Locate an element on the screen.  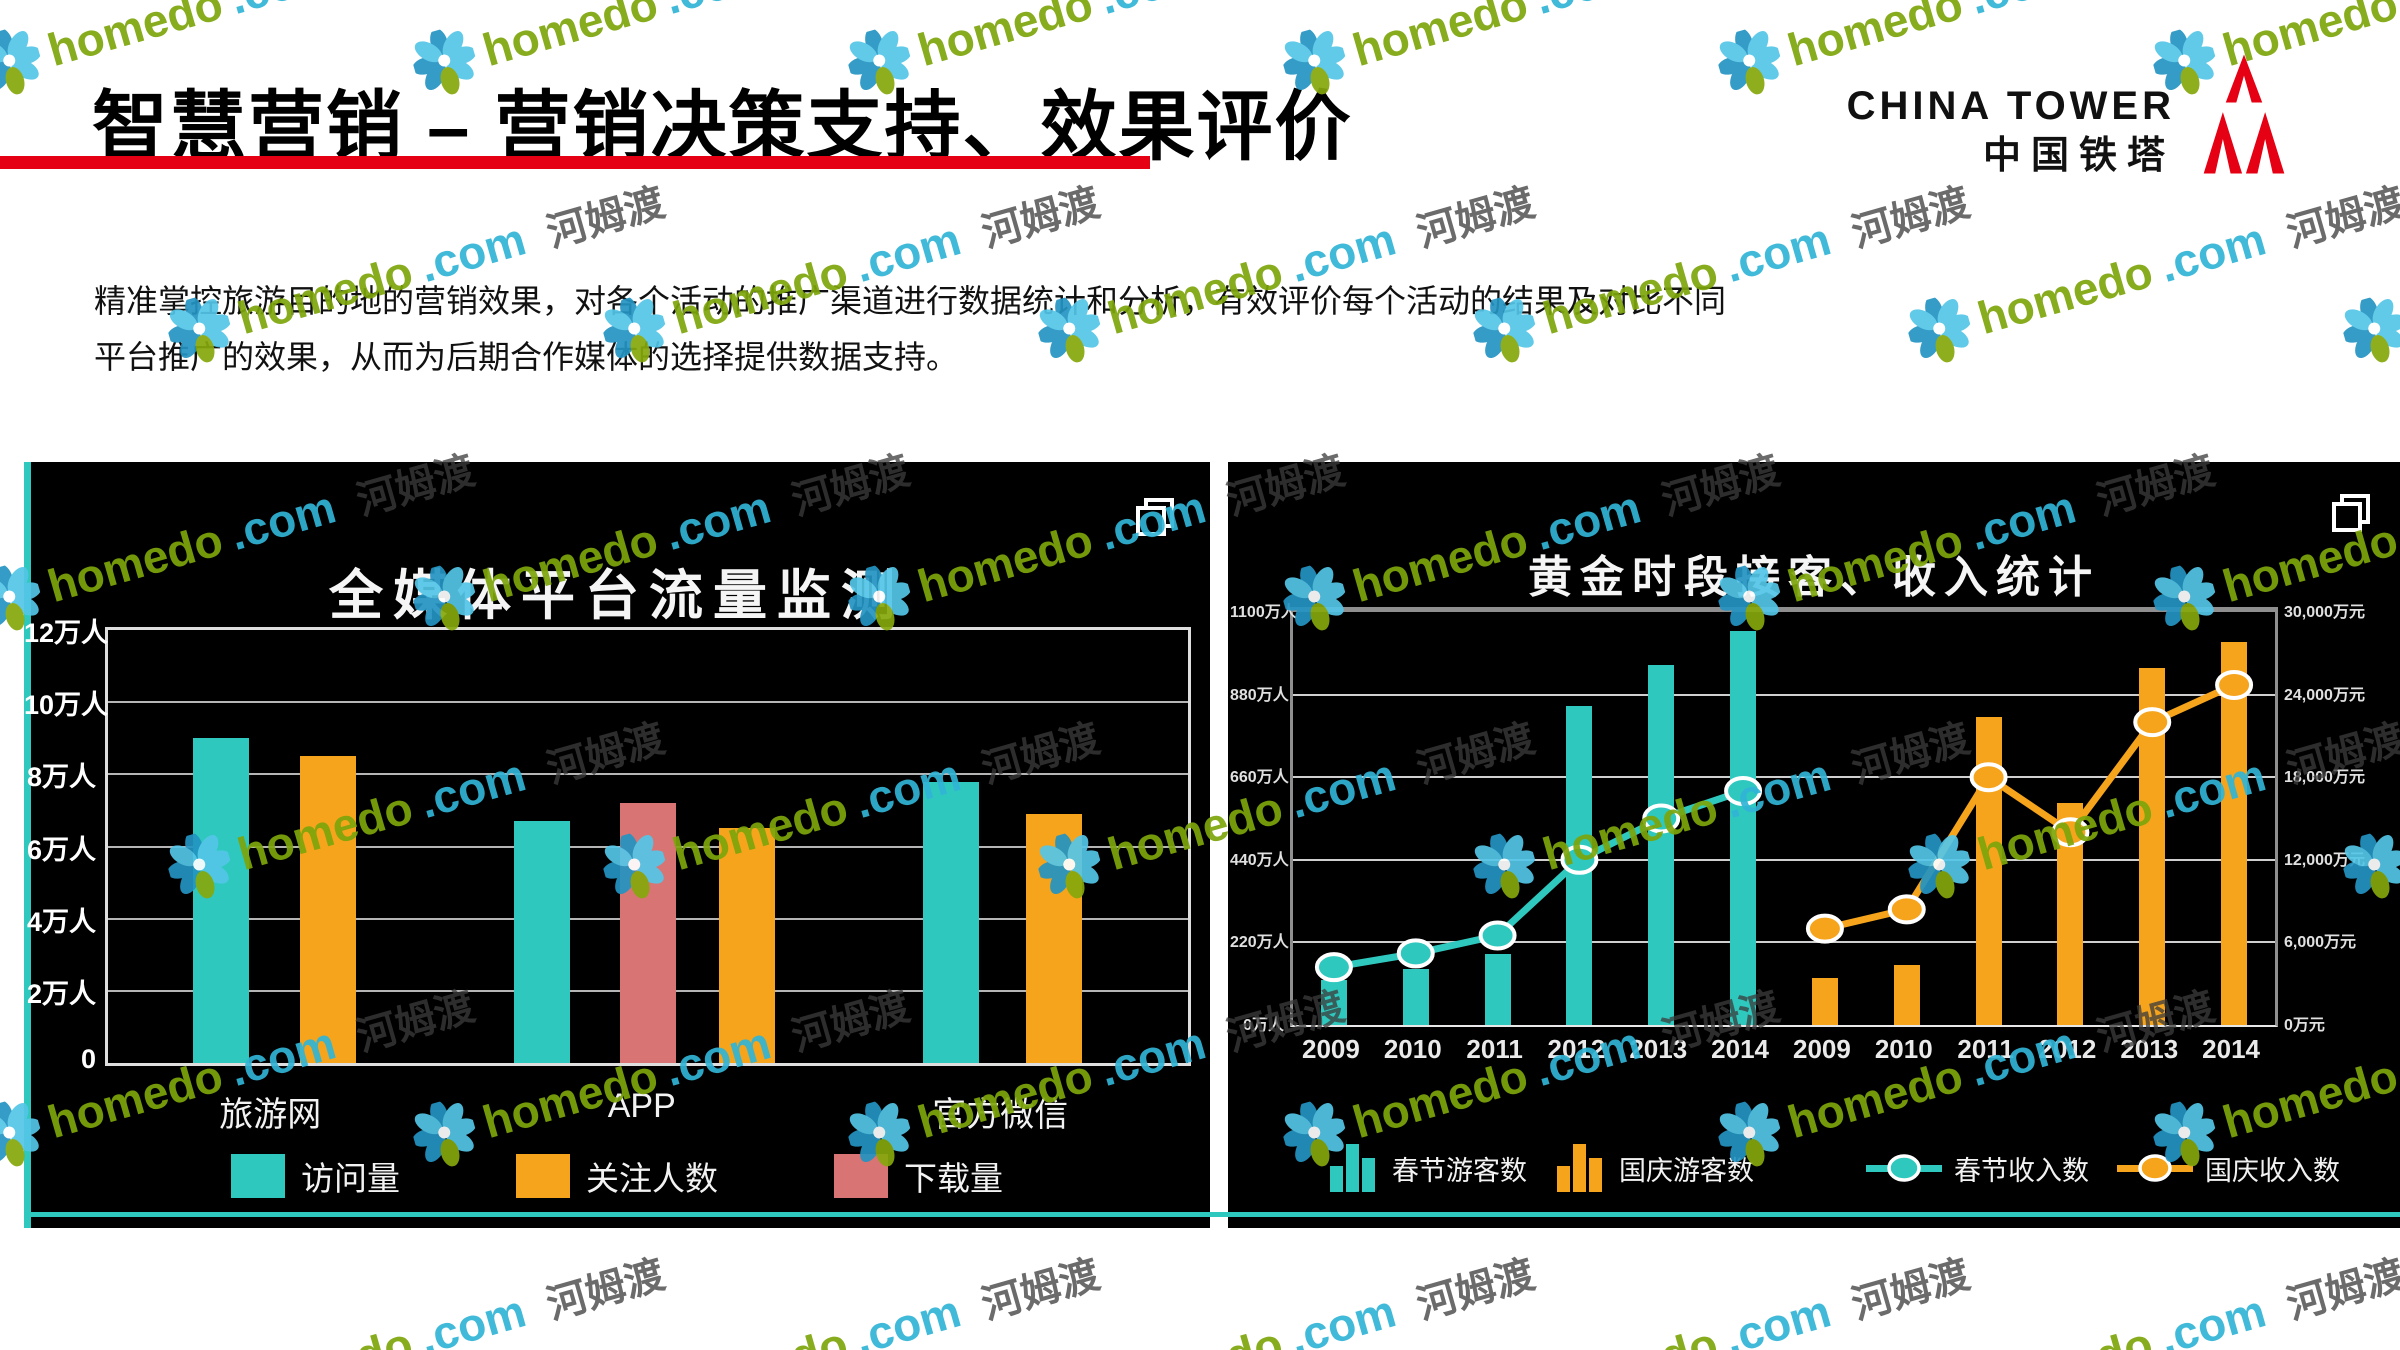
right-axis-tick-label: 12,000万元 is located at coordinates (2324, 860).